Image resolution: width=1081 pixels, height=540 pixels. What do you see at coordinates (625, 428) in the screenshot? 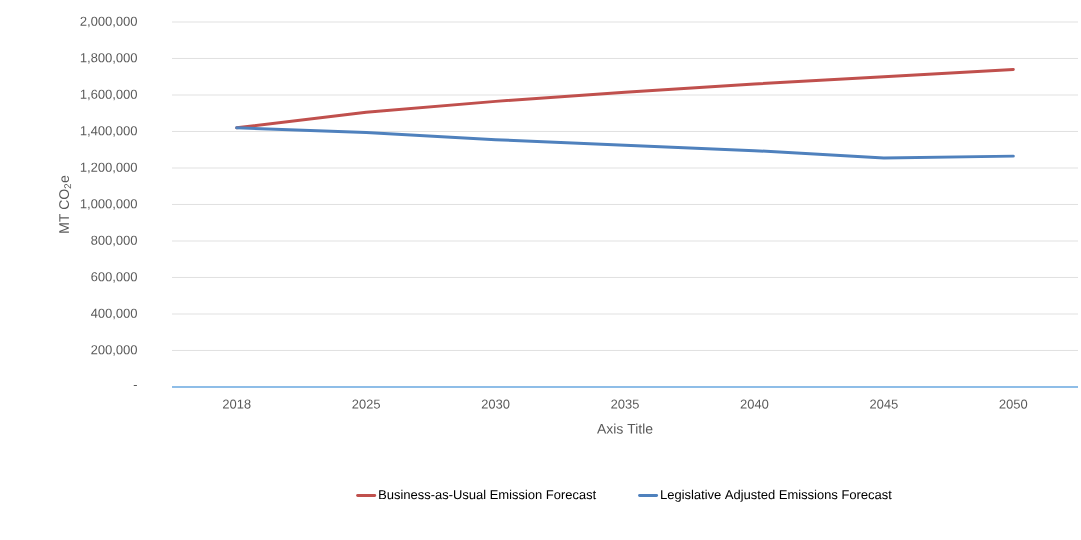
I see `x-axis-title: Axis Title` at bounding box center [625, 428].